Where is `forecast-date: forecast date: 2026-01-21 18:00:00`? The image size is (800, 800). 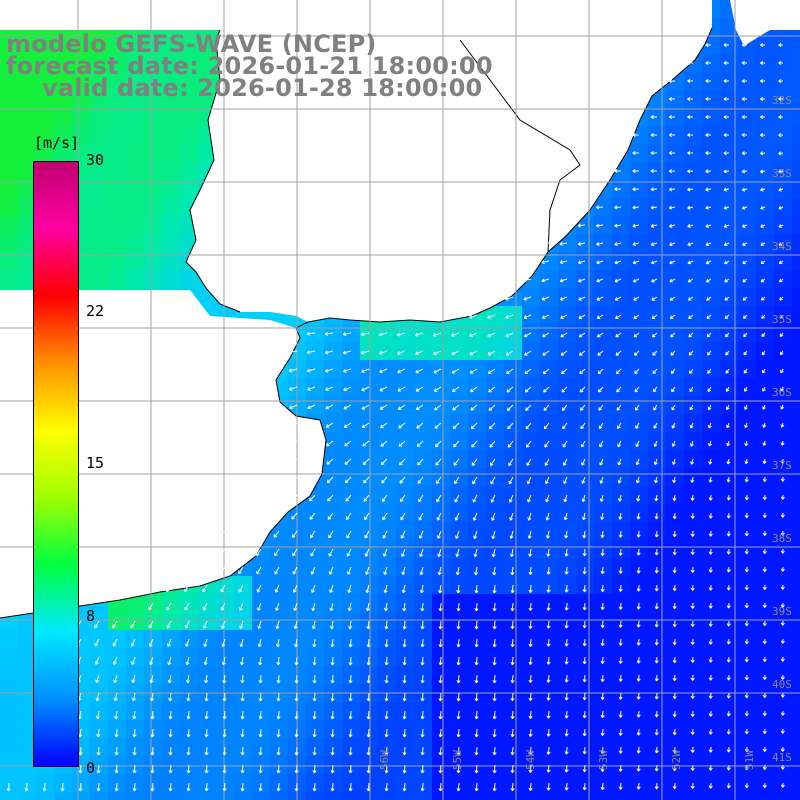 forecast-date: forecast date: 2026-01-21 18:00:00 is located at coordinates (249, 66).